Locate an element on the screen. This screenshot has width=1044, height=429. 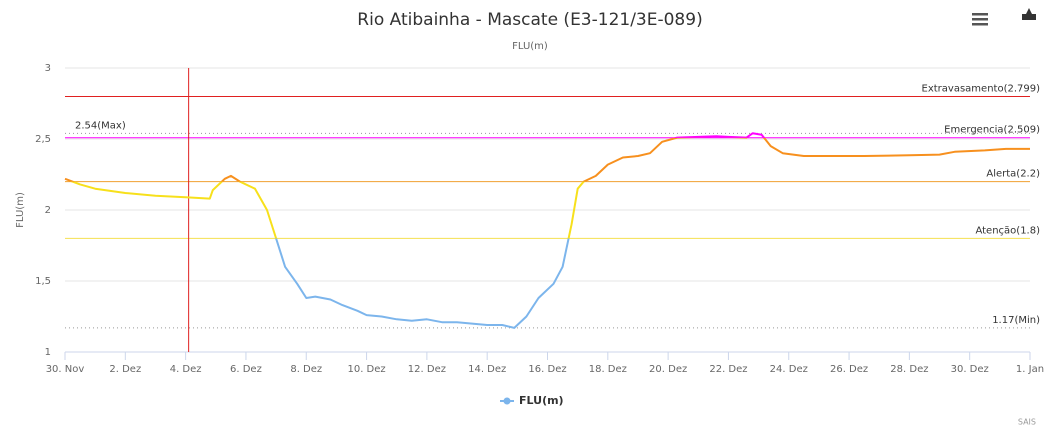
x-tick-label: 2. Dez is located at coordinates (125, 369).